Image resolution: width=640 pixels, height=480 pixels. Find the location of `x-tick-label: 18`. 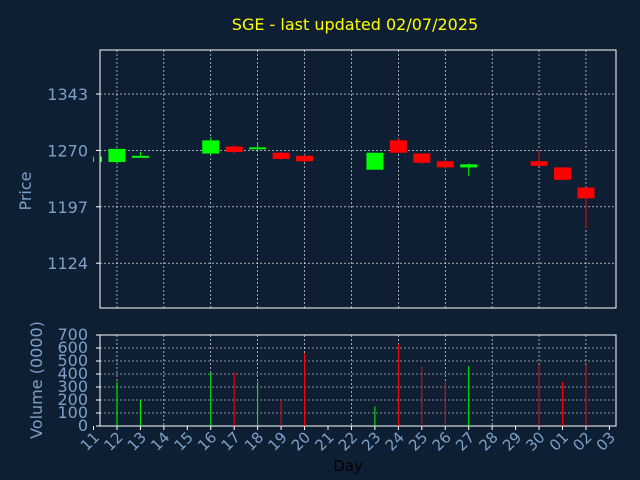

x-tick-label: 18 is located at coordinates (254, 441).